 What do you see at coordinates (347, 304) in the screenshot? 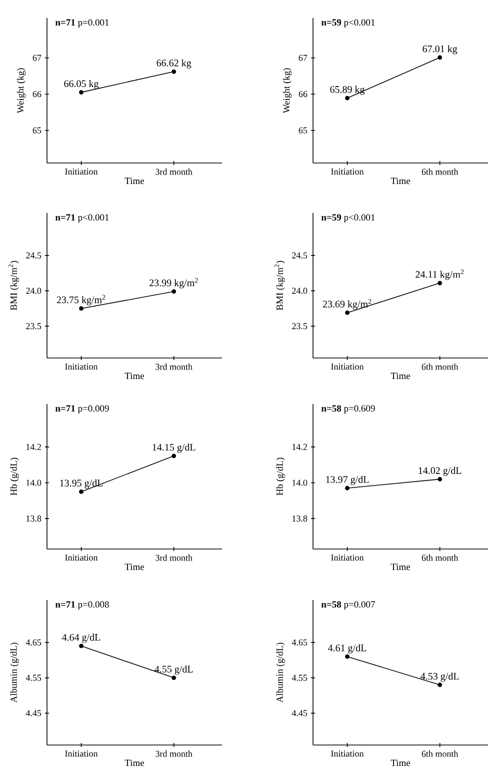
I see `data-label: 23.69 kg/m$^{2}$` at bounding box center [347, 304].